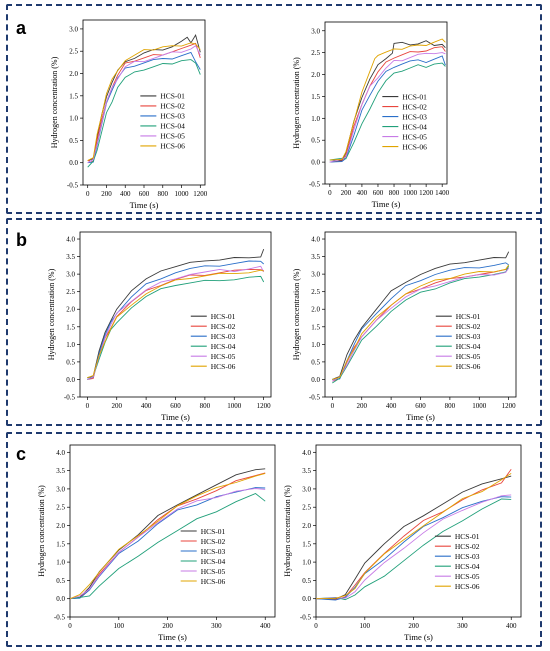 This screenshot has height=651, width=550. What do you see at coordinates (265, 626) in the screenshot?
I see `x-tick-label: 400` at bounding box center [265, 626].